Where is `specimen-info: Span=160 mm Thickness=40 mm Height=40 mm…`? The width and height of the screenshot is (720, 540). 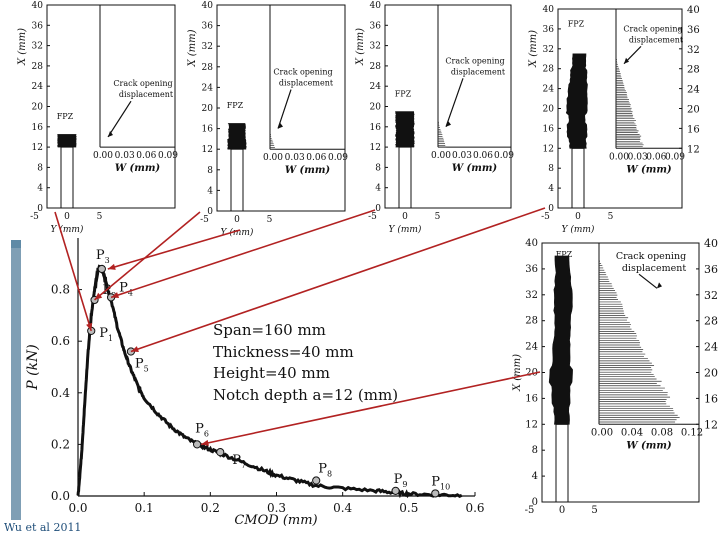 specimen-info: Span=160 mm Thickness=40 mm Height=40 mm… is located at coordinates (305, 363).